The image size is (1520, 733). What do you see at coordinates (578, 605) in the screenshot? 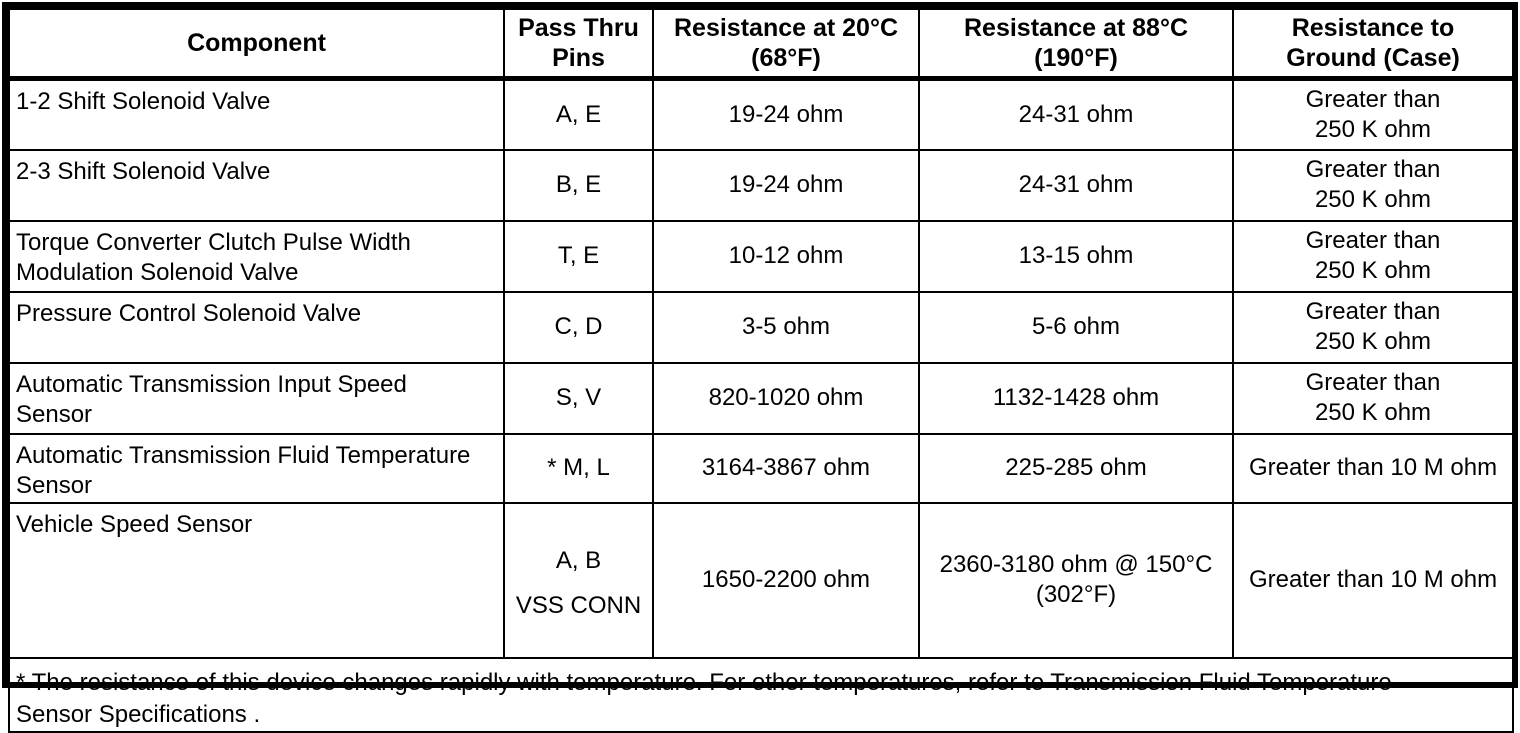
I see `pins-secondary: VSS CONN` at bounding box center [578, 605].